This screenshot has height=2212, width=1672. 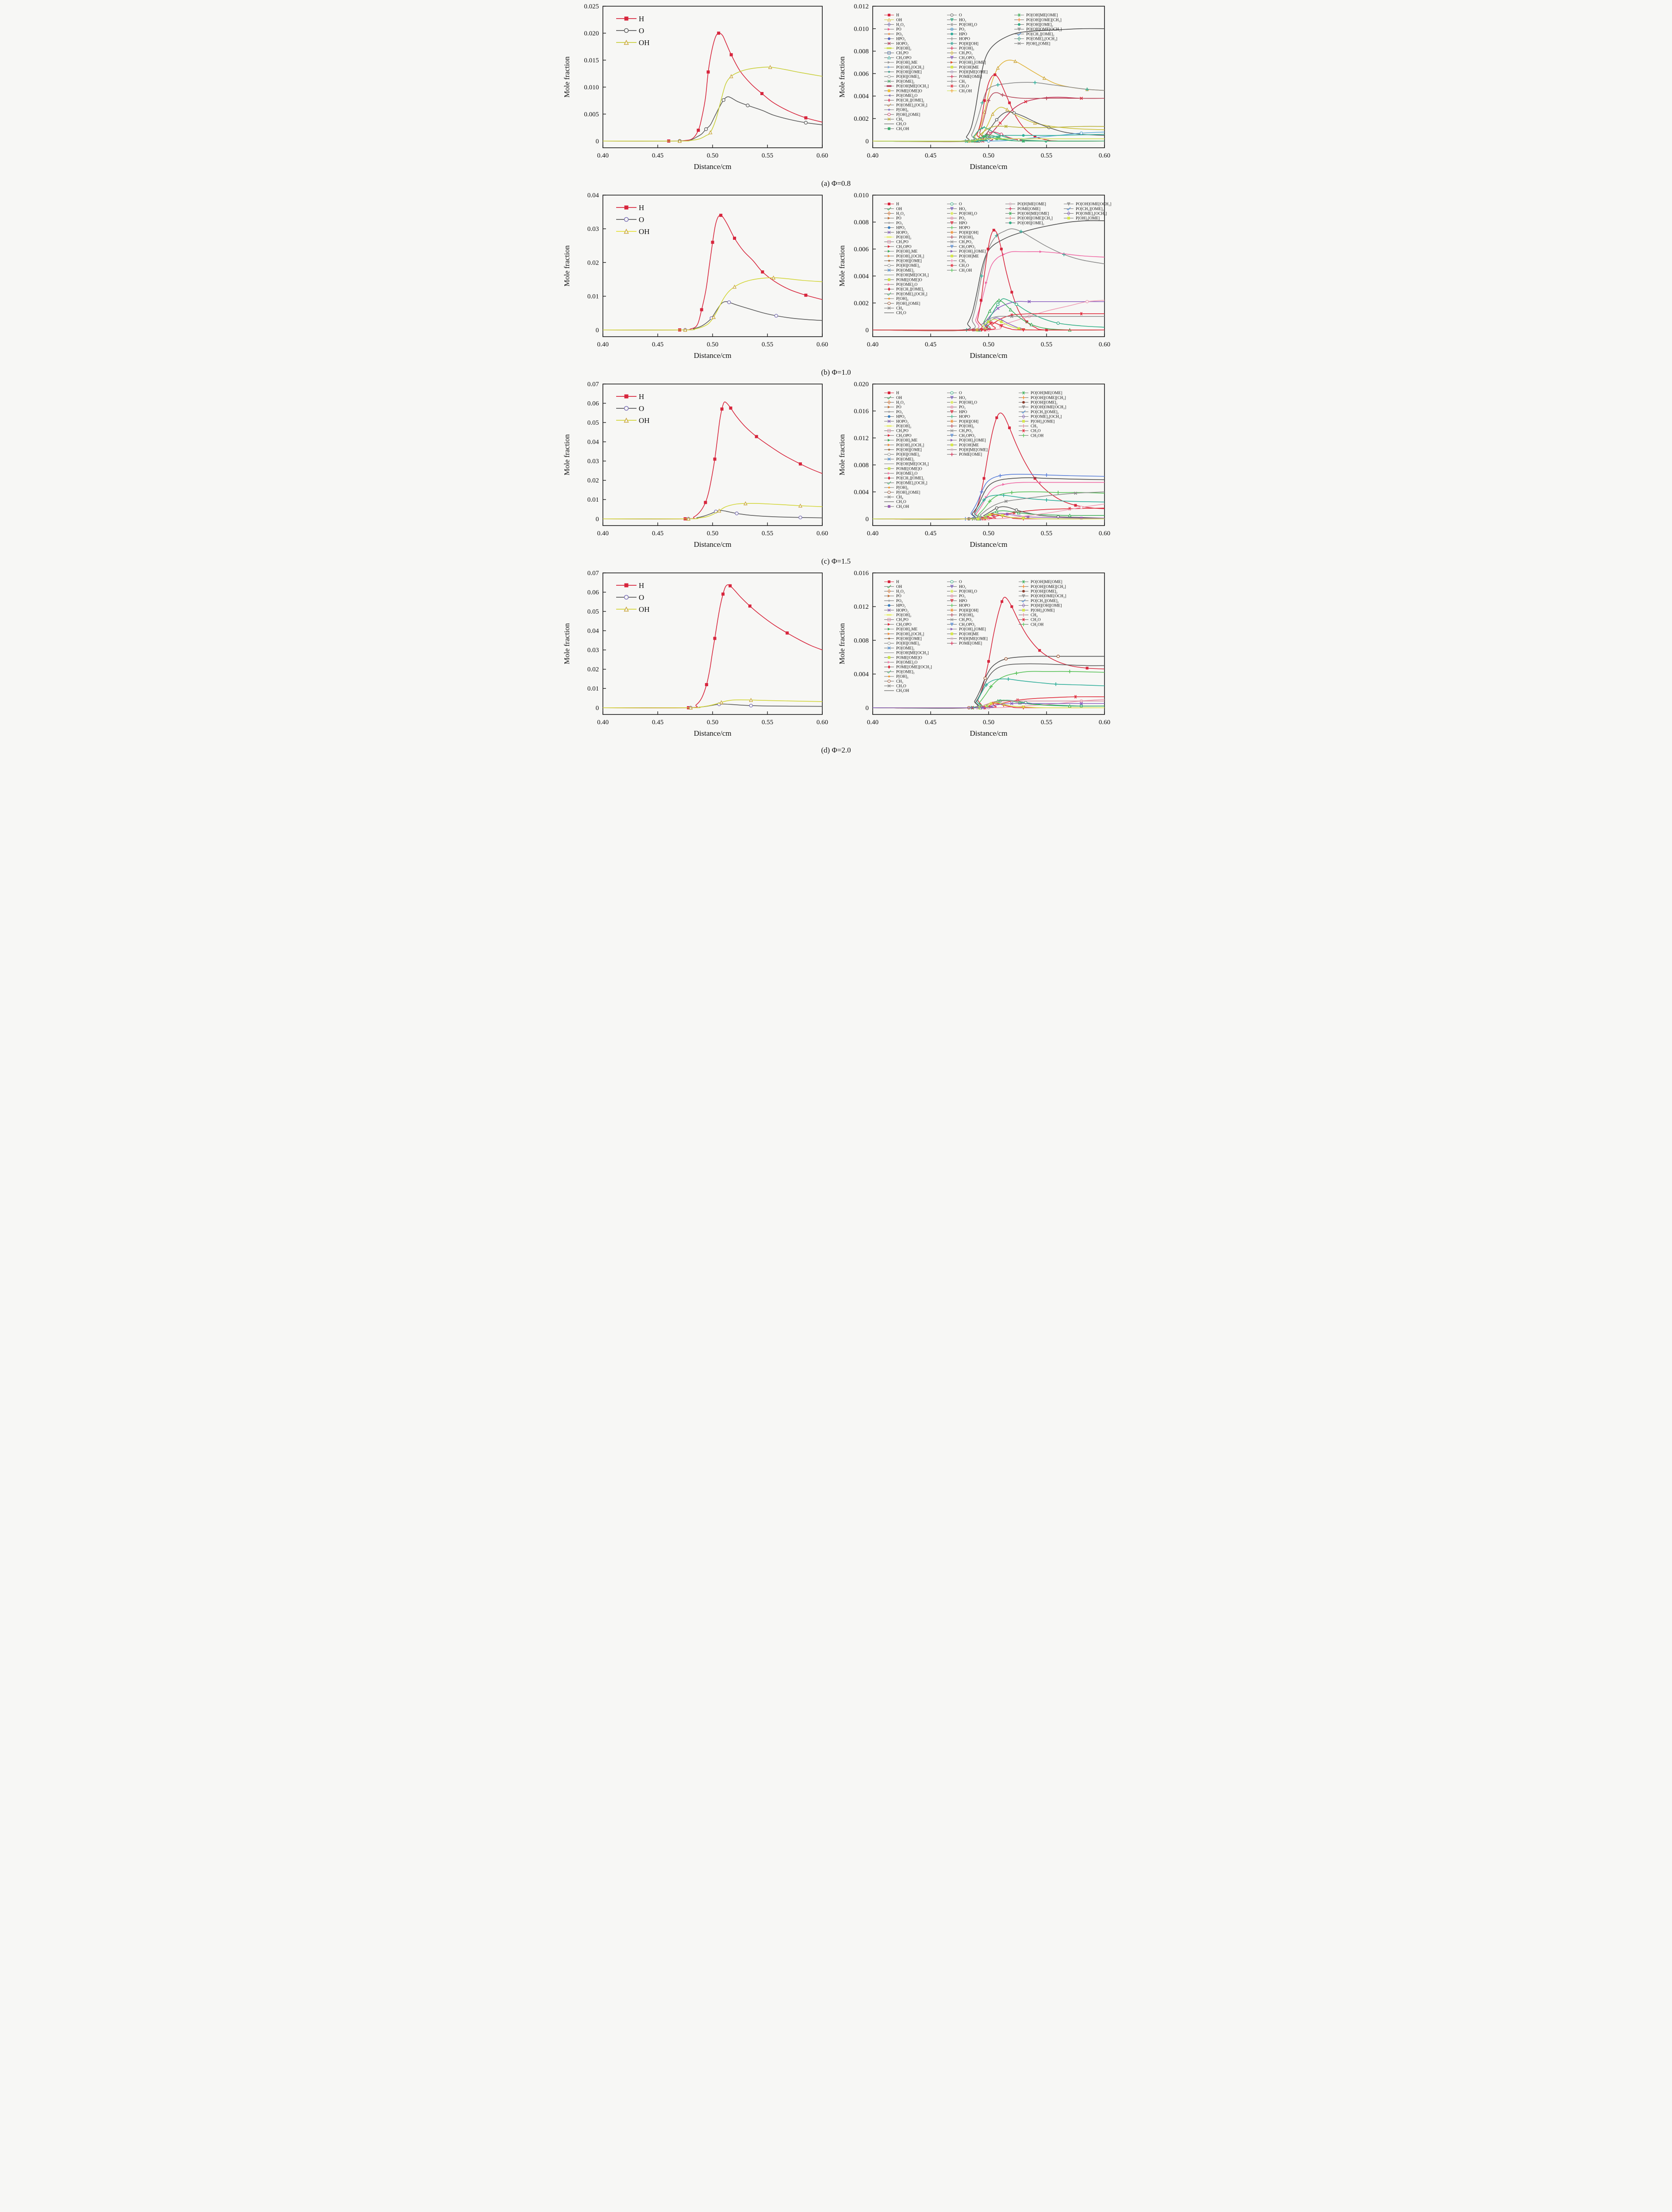 I want to click on y-tick-label: 0.05, so click(x=593, y=423).